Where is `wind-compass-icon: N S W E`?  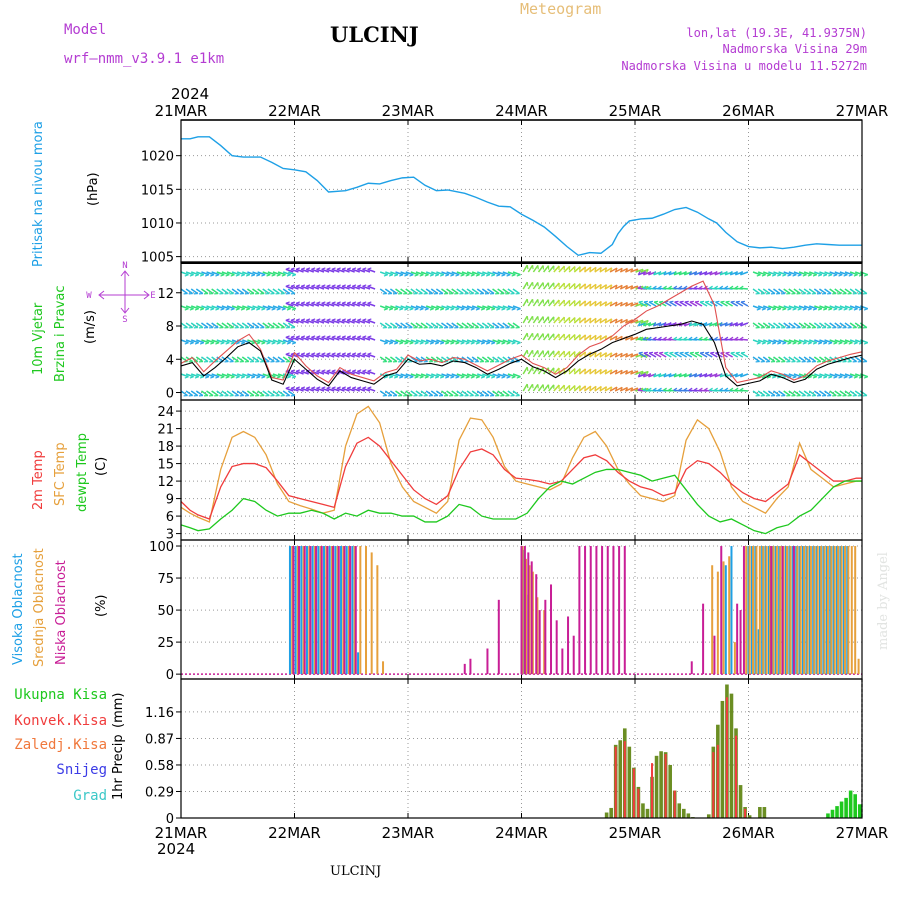 wind-compass-icon: N S W E is located at coordinates (120, 293).